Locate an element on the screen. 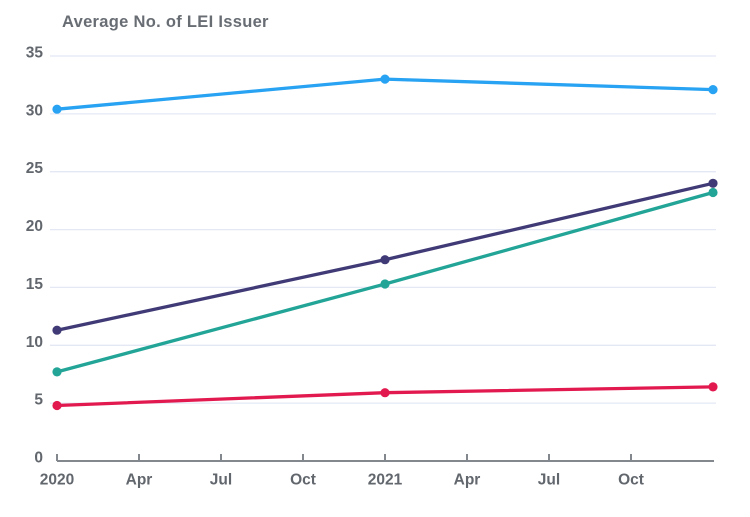 This screenshot has height=517, width=750. series-3-teal-point-2022 is located at coordinates (713, 192).